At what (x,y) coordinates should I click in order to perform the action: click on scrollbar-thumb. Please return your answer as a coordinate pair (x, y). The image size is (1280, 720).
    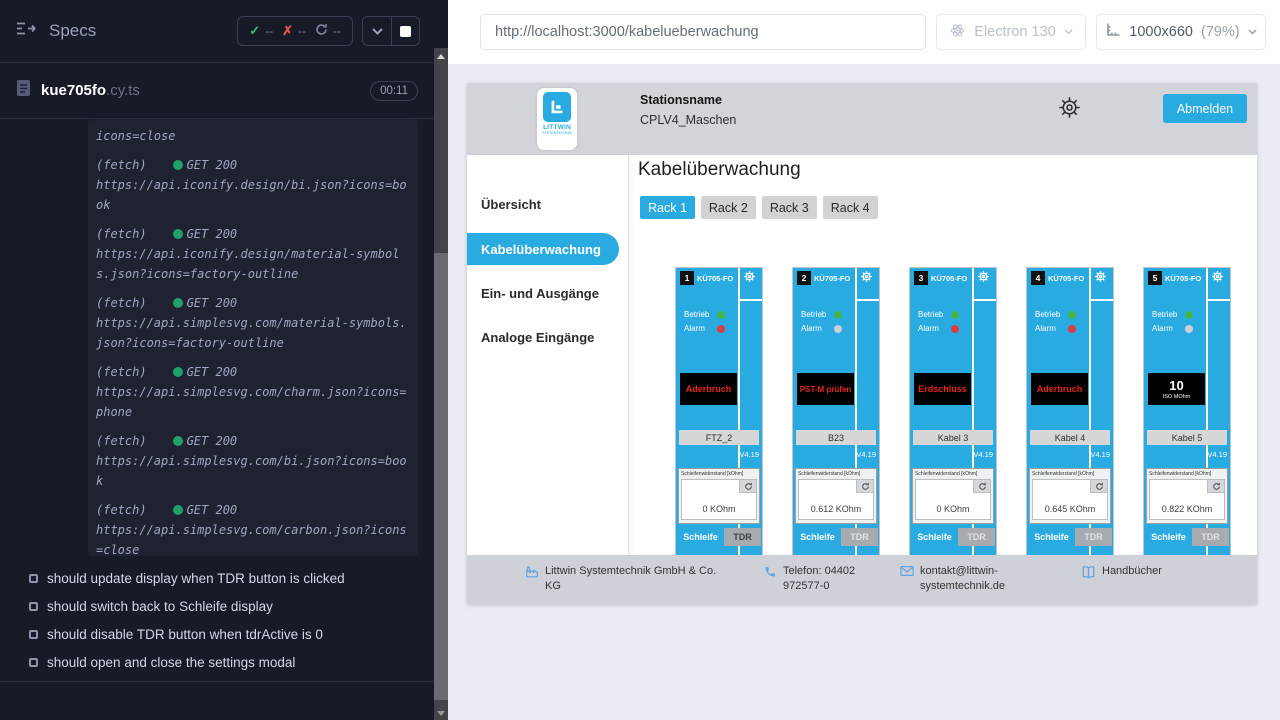
    Looking at the image, I should click on (441, 476).